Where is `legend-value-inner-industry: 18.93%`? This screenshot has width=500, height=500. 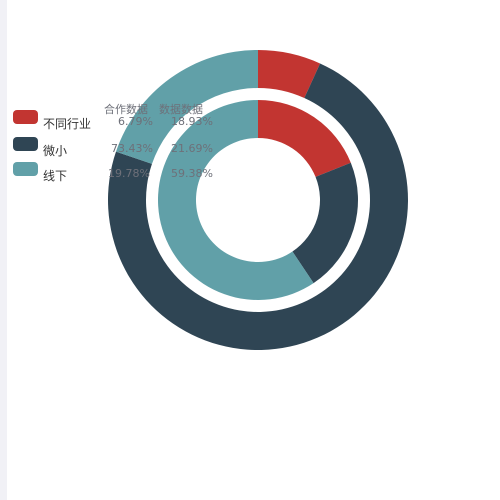
legend-value-inner-industry: 18.93% is located at coordinates (192, 121).